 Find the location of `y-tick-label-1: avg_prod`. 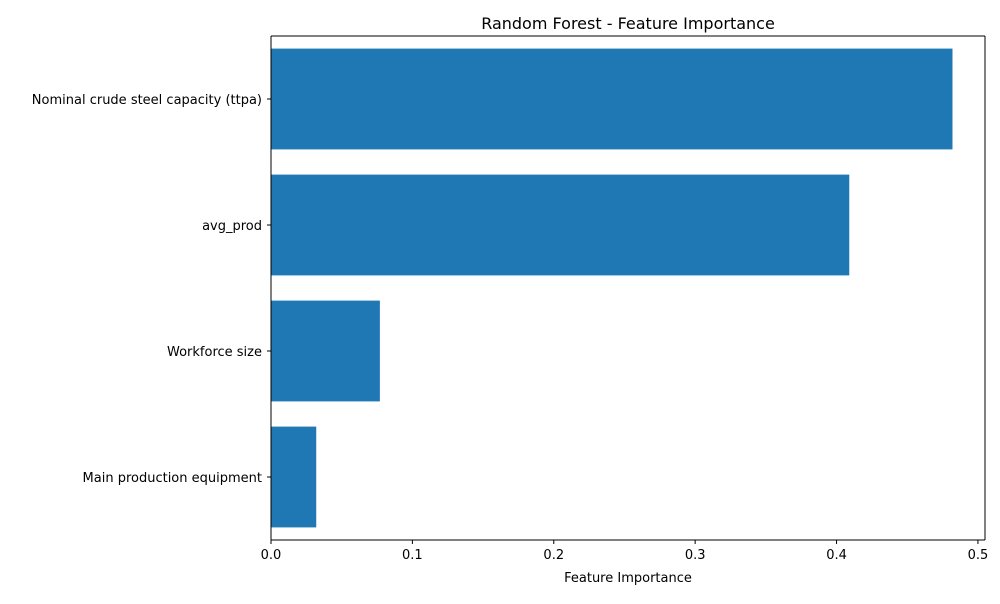

y-tick-label-1: avg_prod is located at coordinates (232, 226).